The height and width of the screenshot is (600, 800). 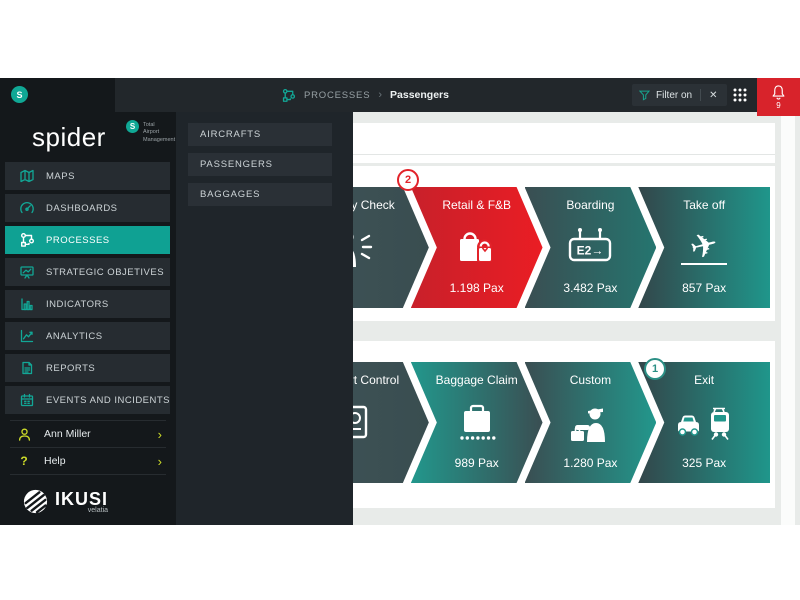 I want to click on question-mark-icon: ?, so click(x=24, y=461).